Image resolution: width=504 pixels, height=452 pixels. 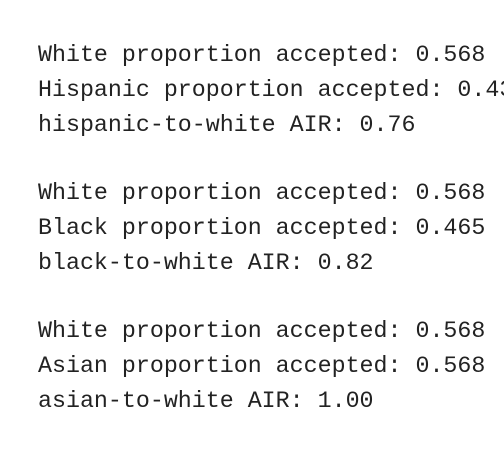 I want to click on output-line: Asian proportion accepted: 0.568, so click(x=262, y=366).